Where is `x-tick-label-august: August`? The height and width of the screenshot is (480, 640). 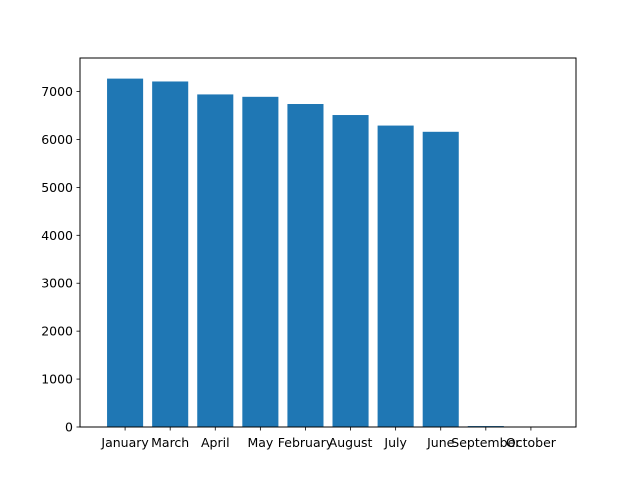 x-tick-label-august: August is located at coordinates (351, 442).